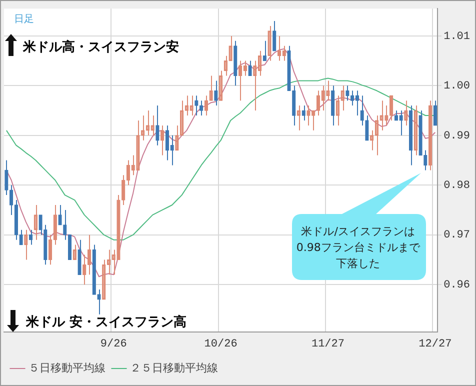 The width and height of the screenshot is (476, 386). I want to click on x-tick-label: 11/27, so click(327, 344).